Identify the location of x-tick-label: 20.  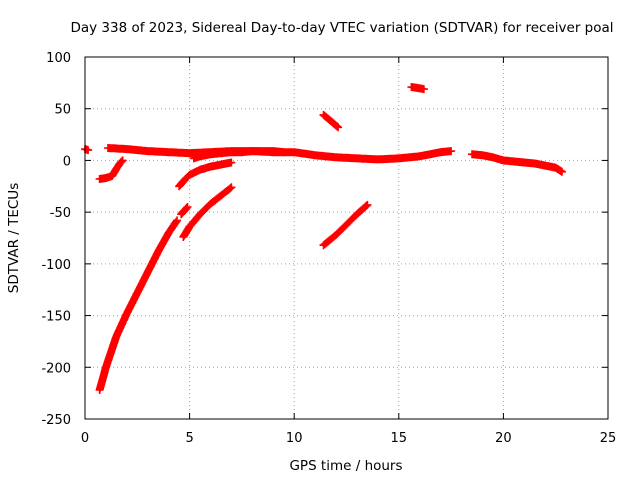
(503, 438).